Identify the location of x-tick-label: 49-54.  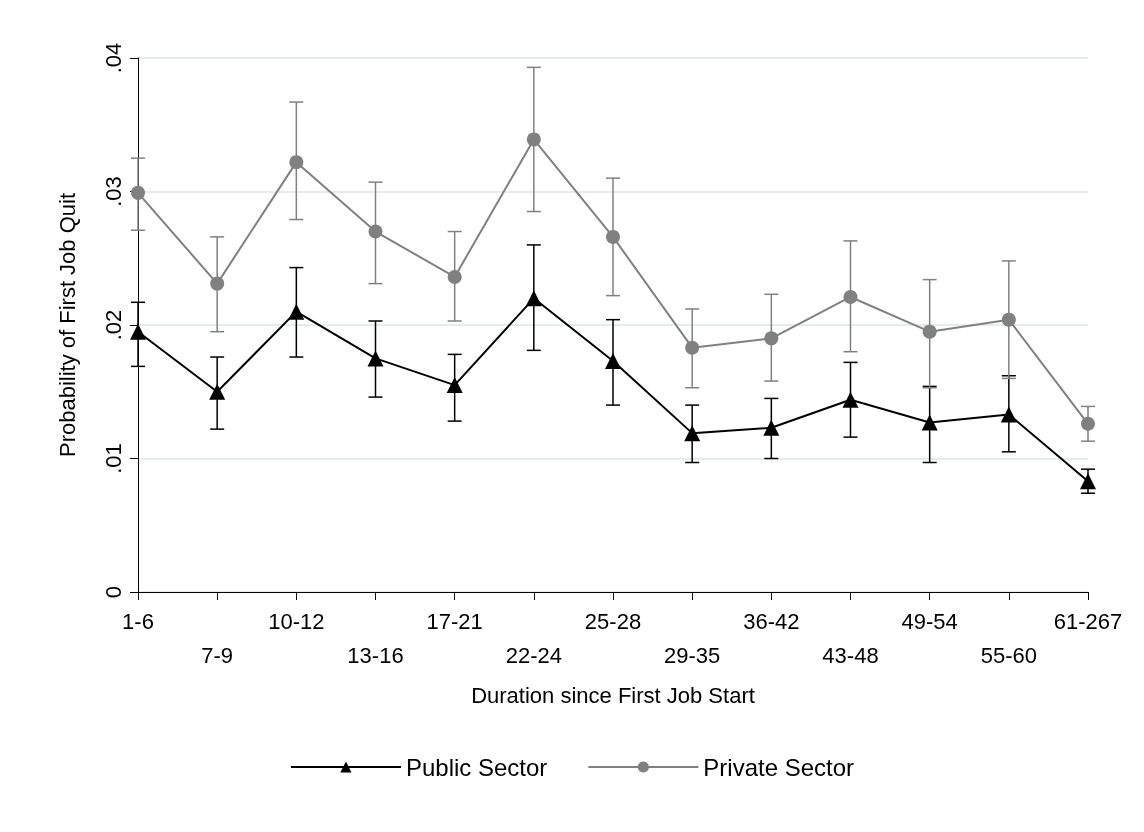
(929, 621).